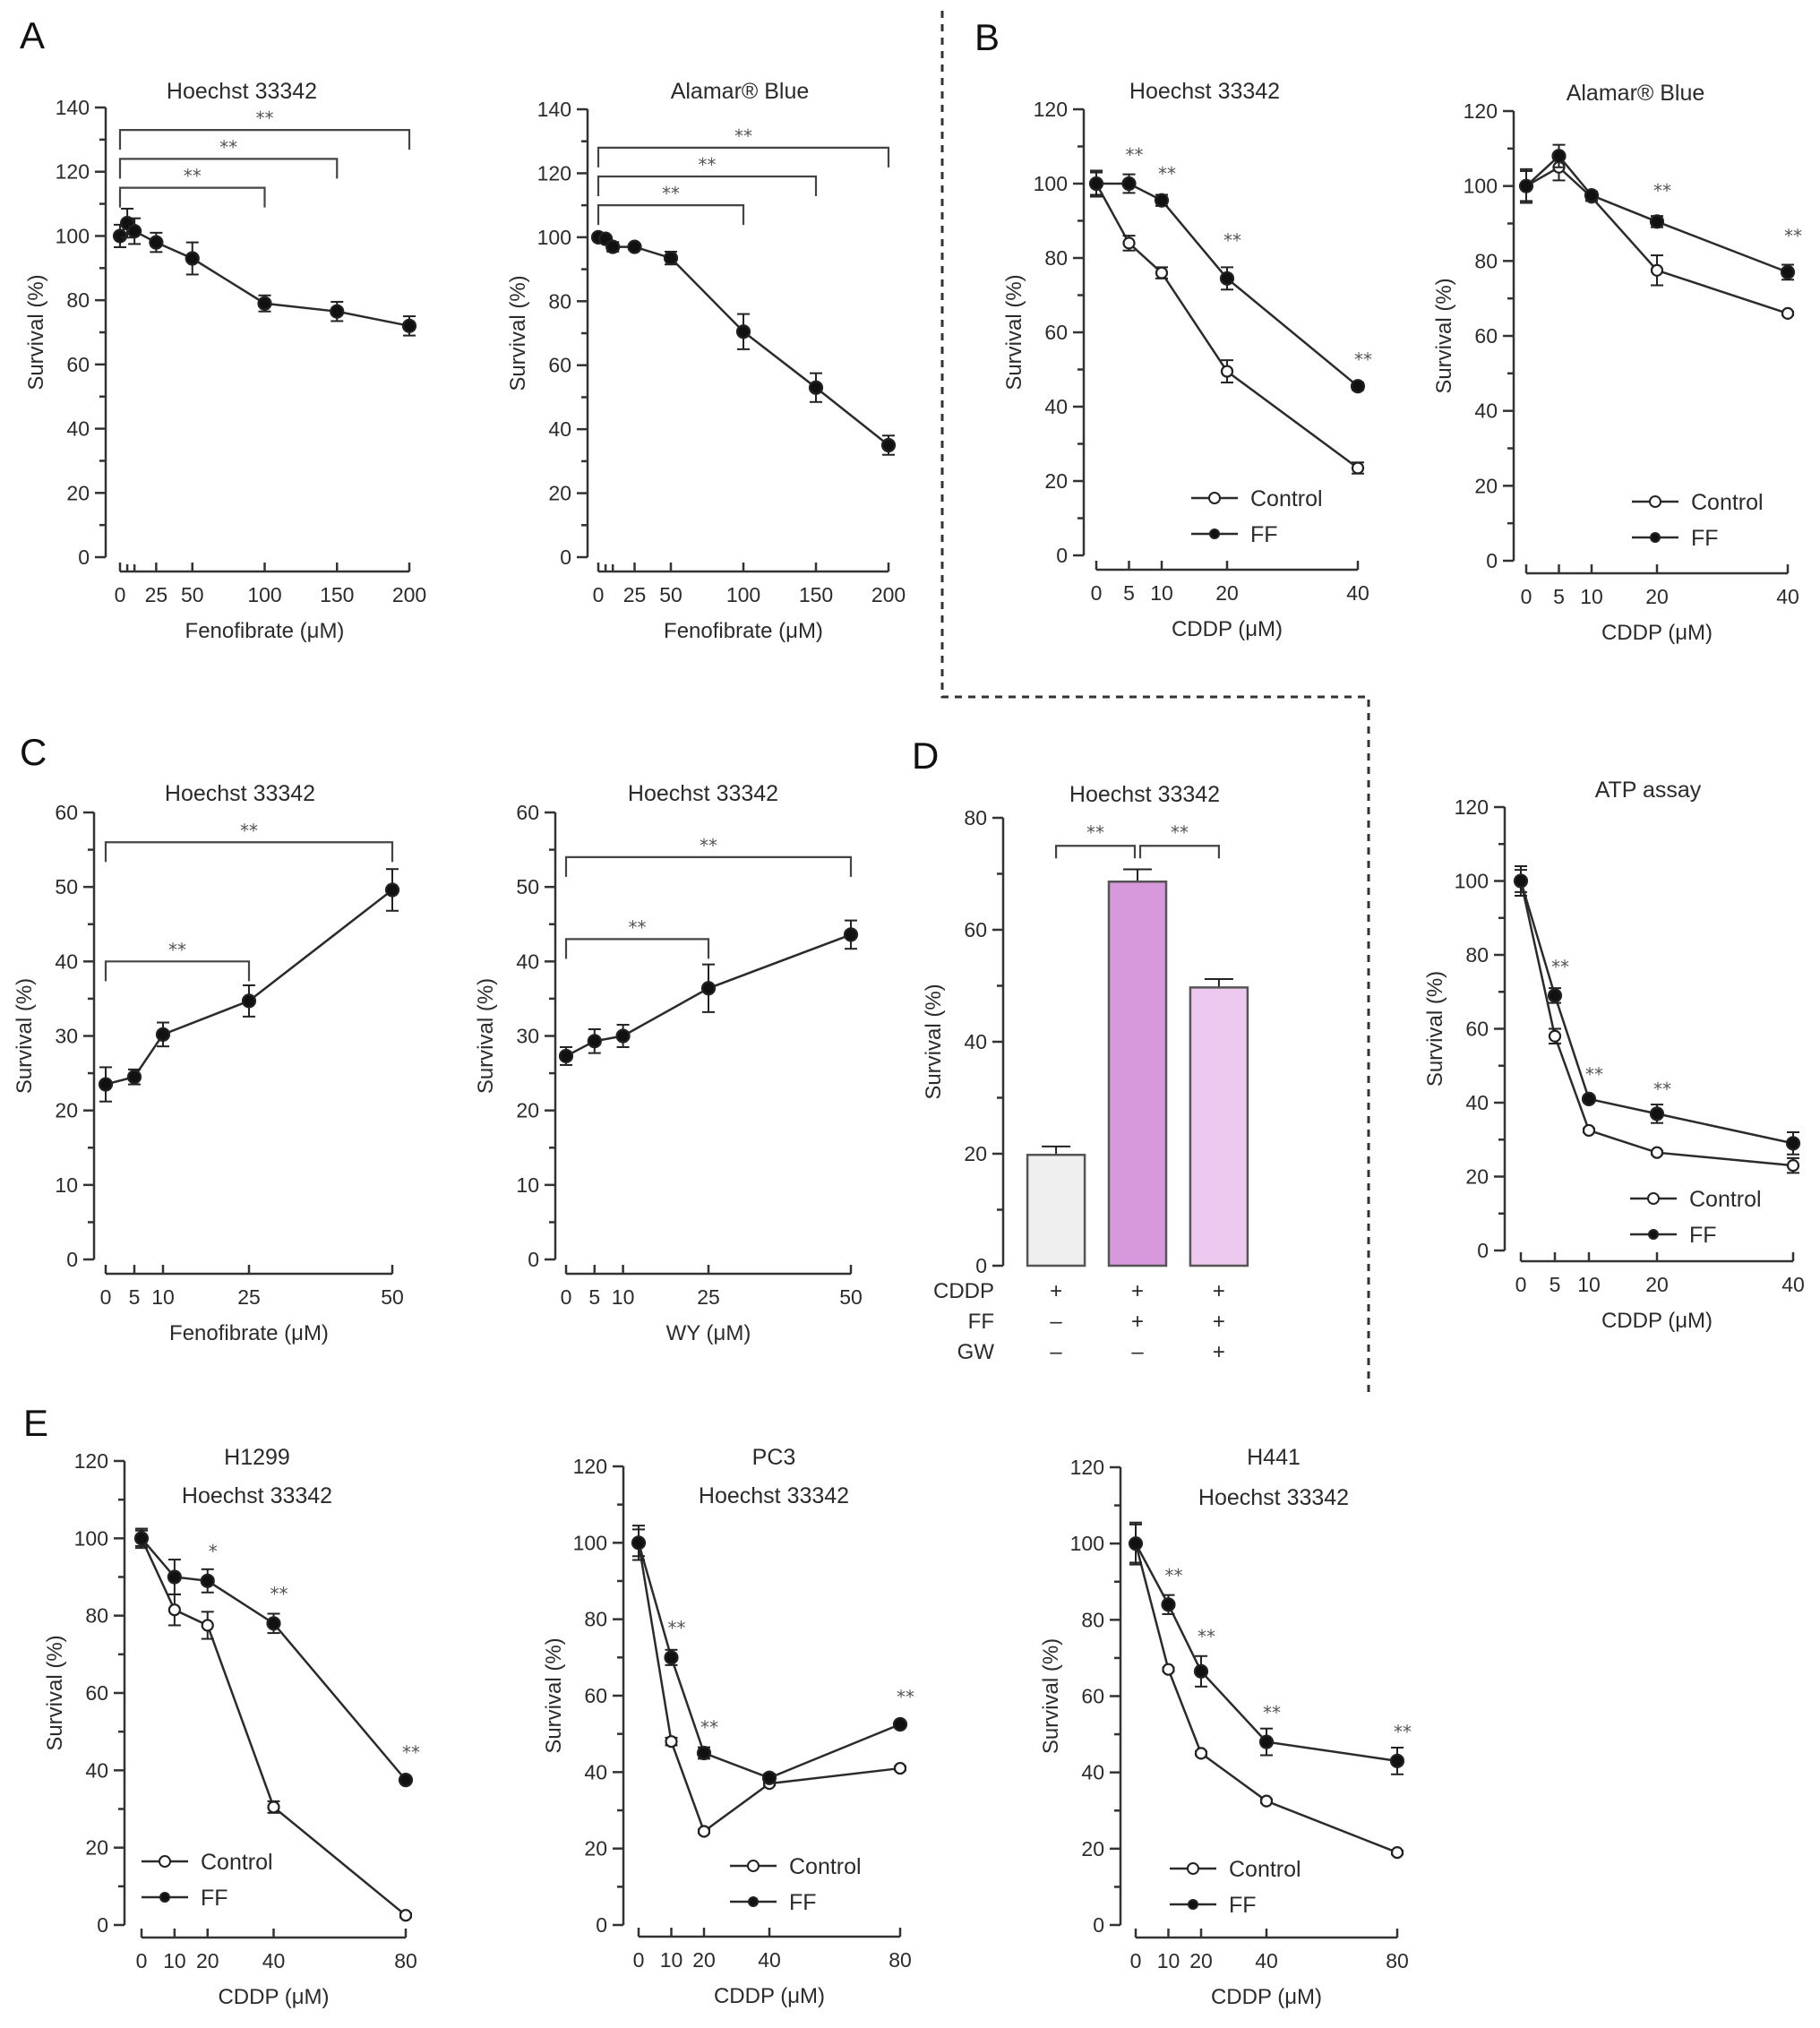  What do you see at coordinates (740, 91) in the screenshot?
I see `chart-title: Alamar® Blue` at bounding box center [740, 91].